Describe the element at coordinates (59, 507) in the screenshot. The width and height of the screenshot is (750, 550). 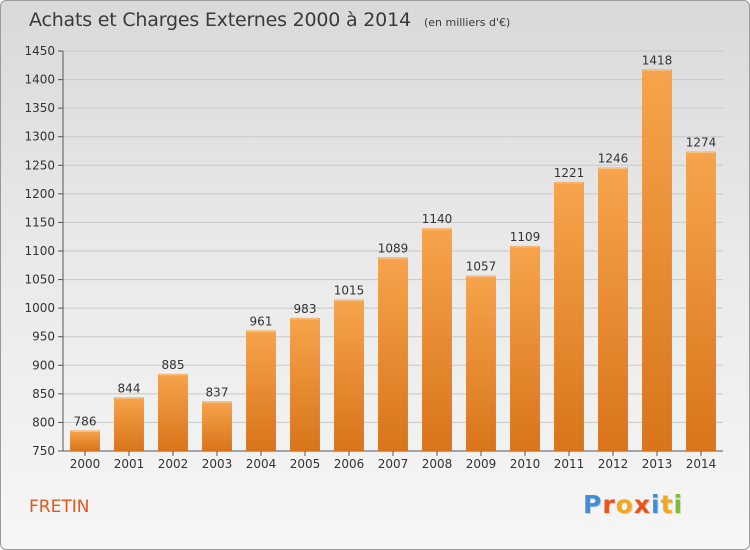
I see `commune-label: FRETIN` at that location.